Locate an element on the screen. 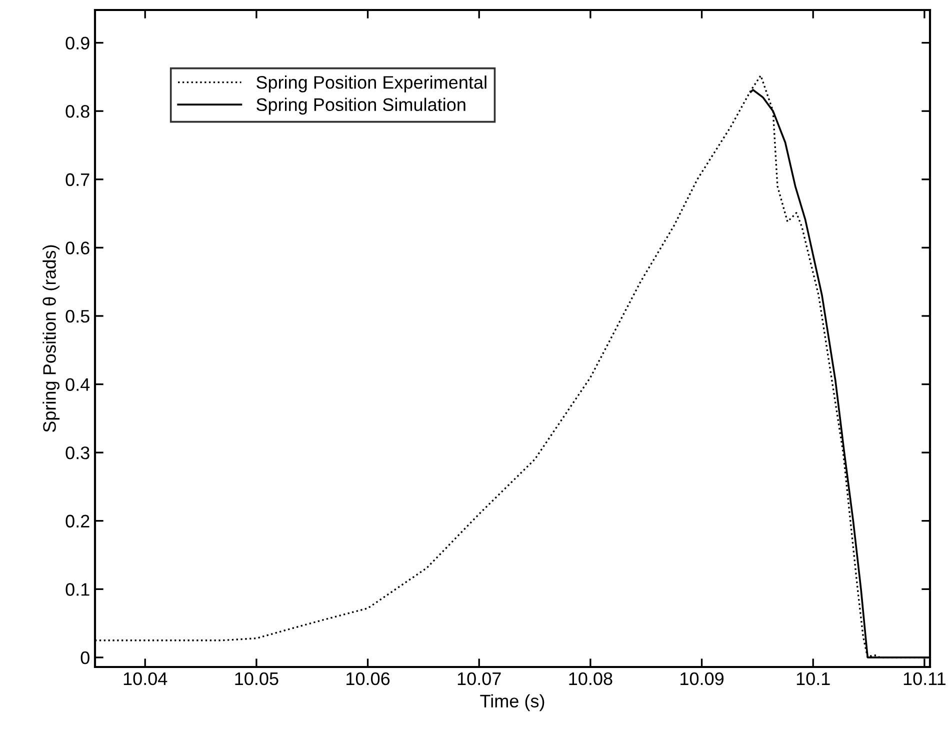 The height and width of the screenshot is (740, 951). x-tick-label: 10.08 is located at coordinates (590, 679).